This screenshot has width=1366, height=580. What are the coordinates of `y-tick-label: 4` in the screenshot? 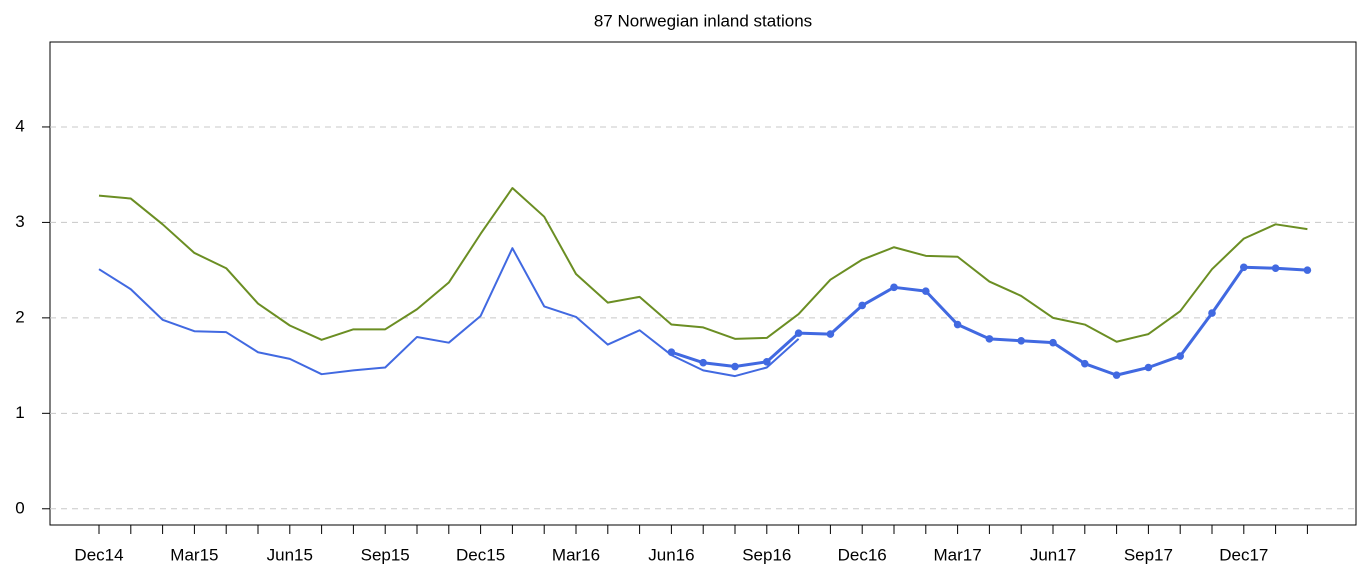 It's located at (19, 125).